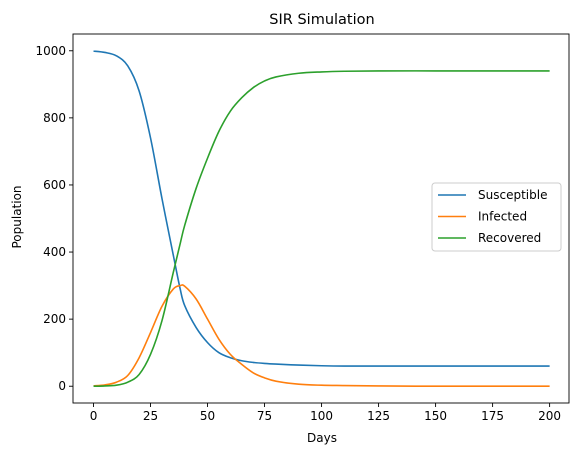 The width and height of the screenshot is (580, 455). What do you see at coordinates (150, 416) in the screenshot?
I see `x-tick-label: 25` at bounding box center [150, 416].